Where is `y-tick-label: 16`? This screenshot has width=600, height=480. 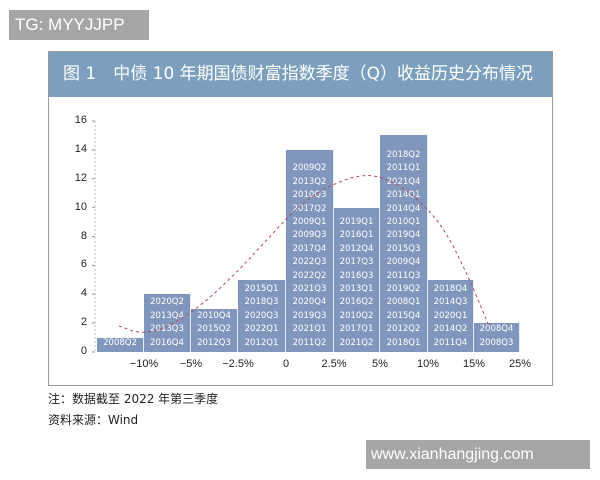 y-tick-label: 16 is located at coordinates (80, 120).